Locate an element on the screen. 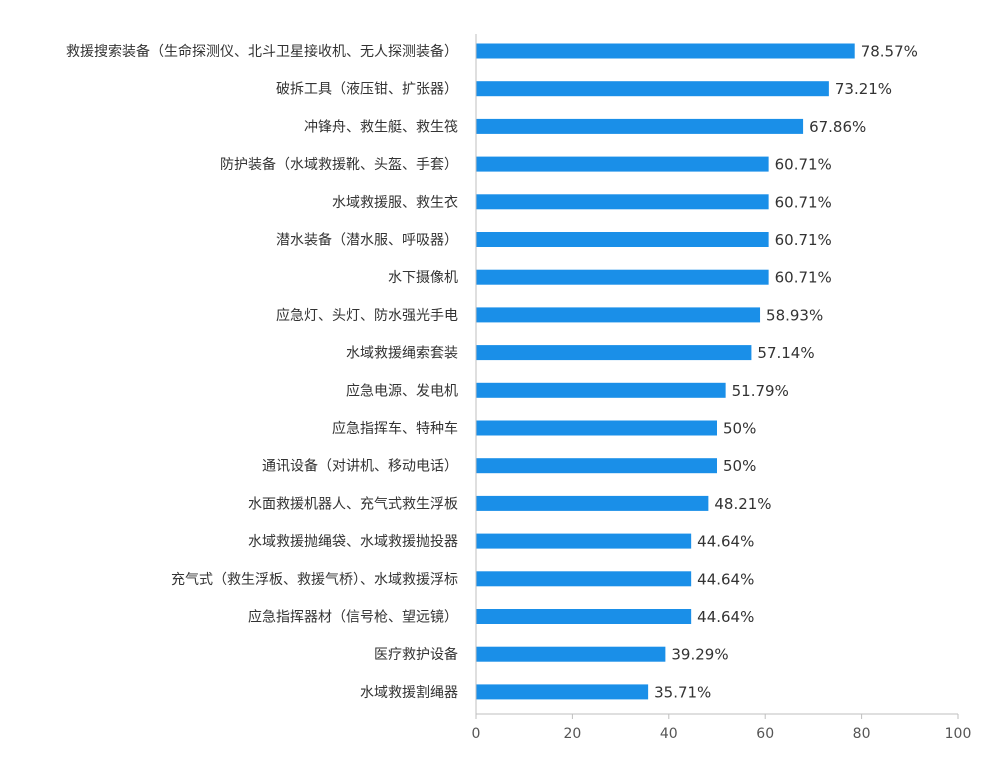 The width and height of the screenshot is (990, 770). category-label: 充气式（救生浮板、救援气桥）、水域救援浮标 is located at coordinates (314, 580).